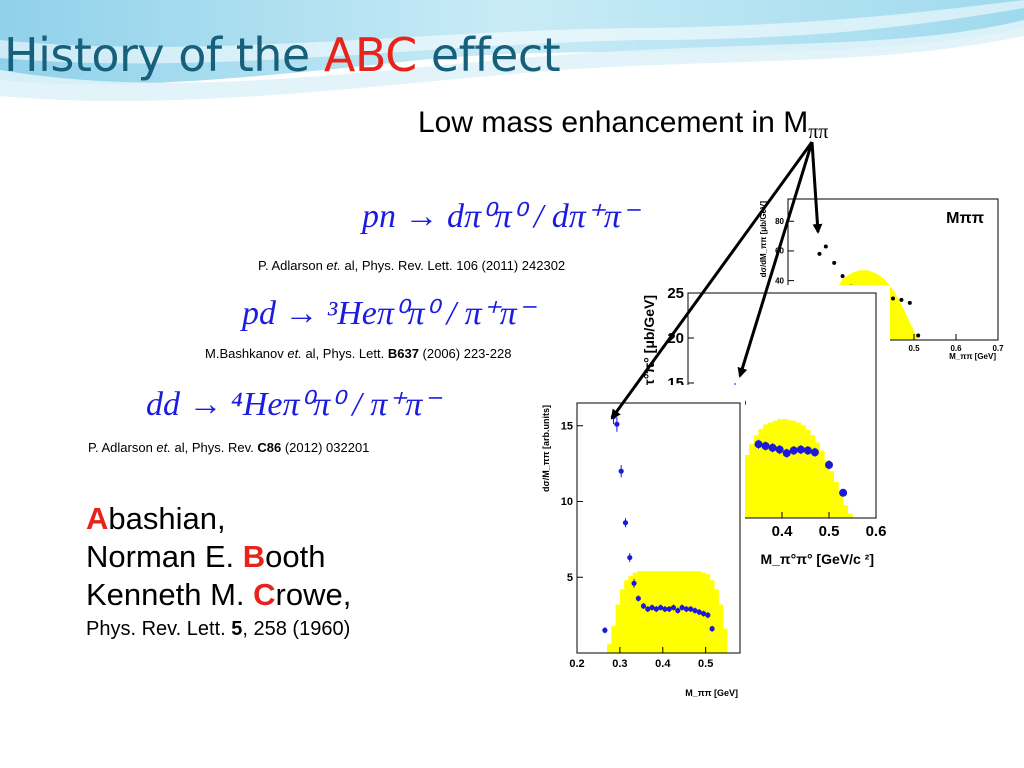  What do you see at coordinates (282, 55) in the screenshot?
I see `slide-title: History of the ABC effect` at bounding box center [282, 55].